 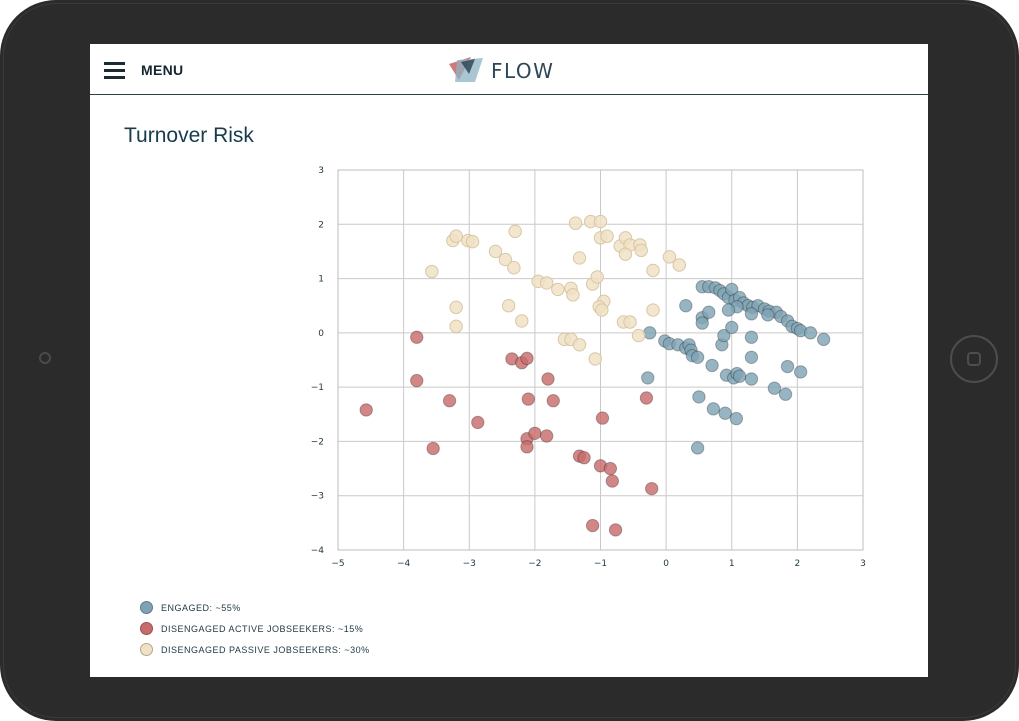 I want to click on x-tick-label: −5, so click(x=337, y=564).